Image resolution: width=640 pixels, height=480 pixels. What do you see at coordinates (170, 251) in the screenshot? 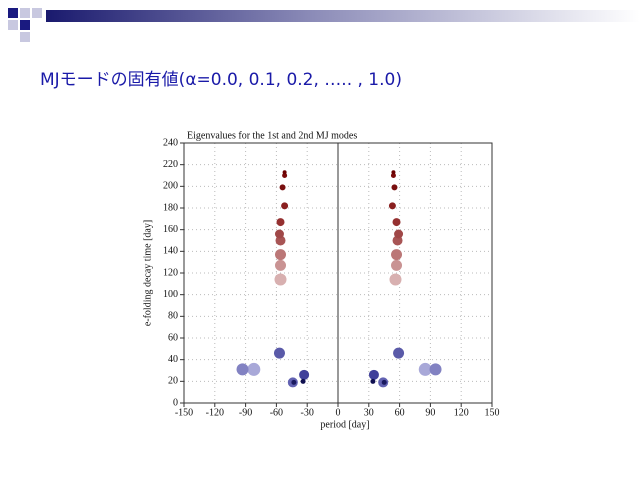
I see `y-tick-label: 140` at bounding box center [170, 251].